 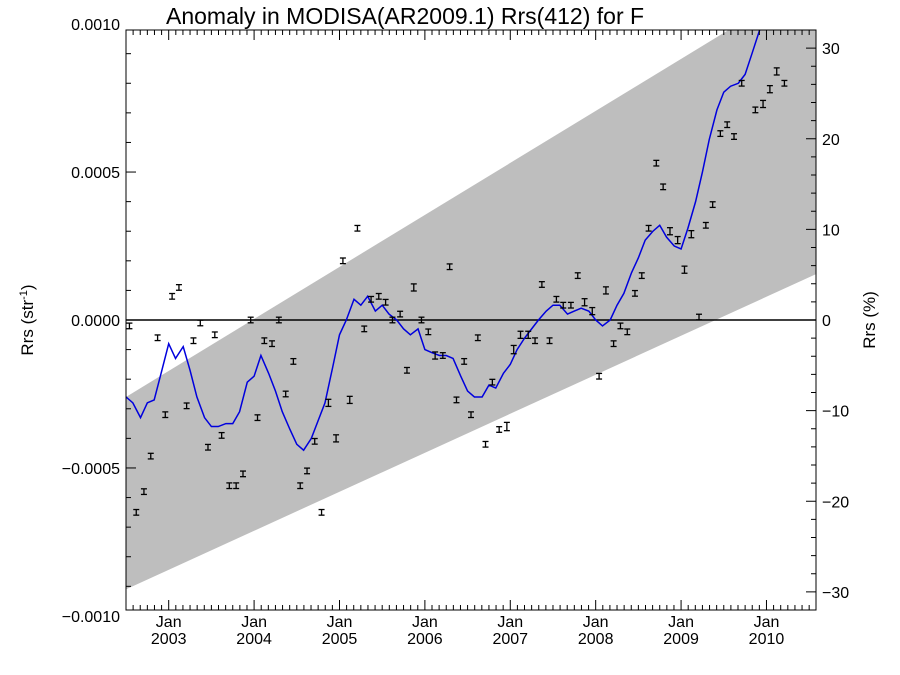 What do you see at coordinates (425, 639) in the screenshot?
I see `x-tick-year: 2006` at bounding box center [425, 639].